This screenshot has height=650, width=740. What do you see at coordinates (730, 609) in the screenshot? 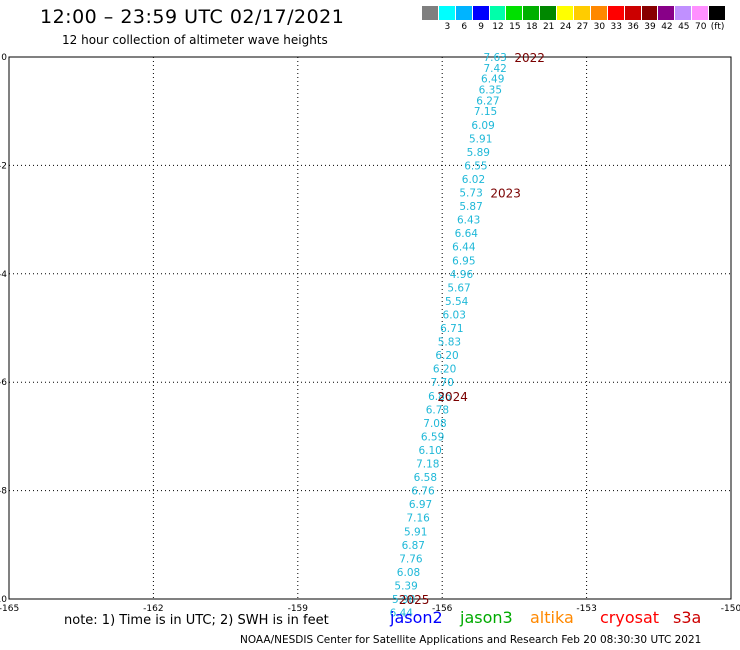
I see `x-tick-label: -150` at bounding box center [730, 609].